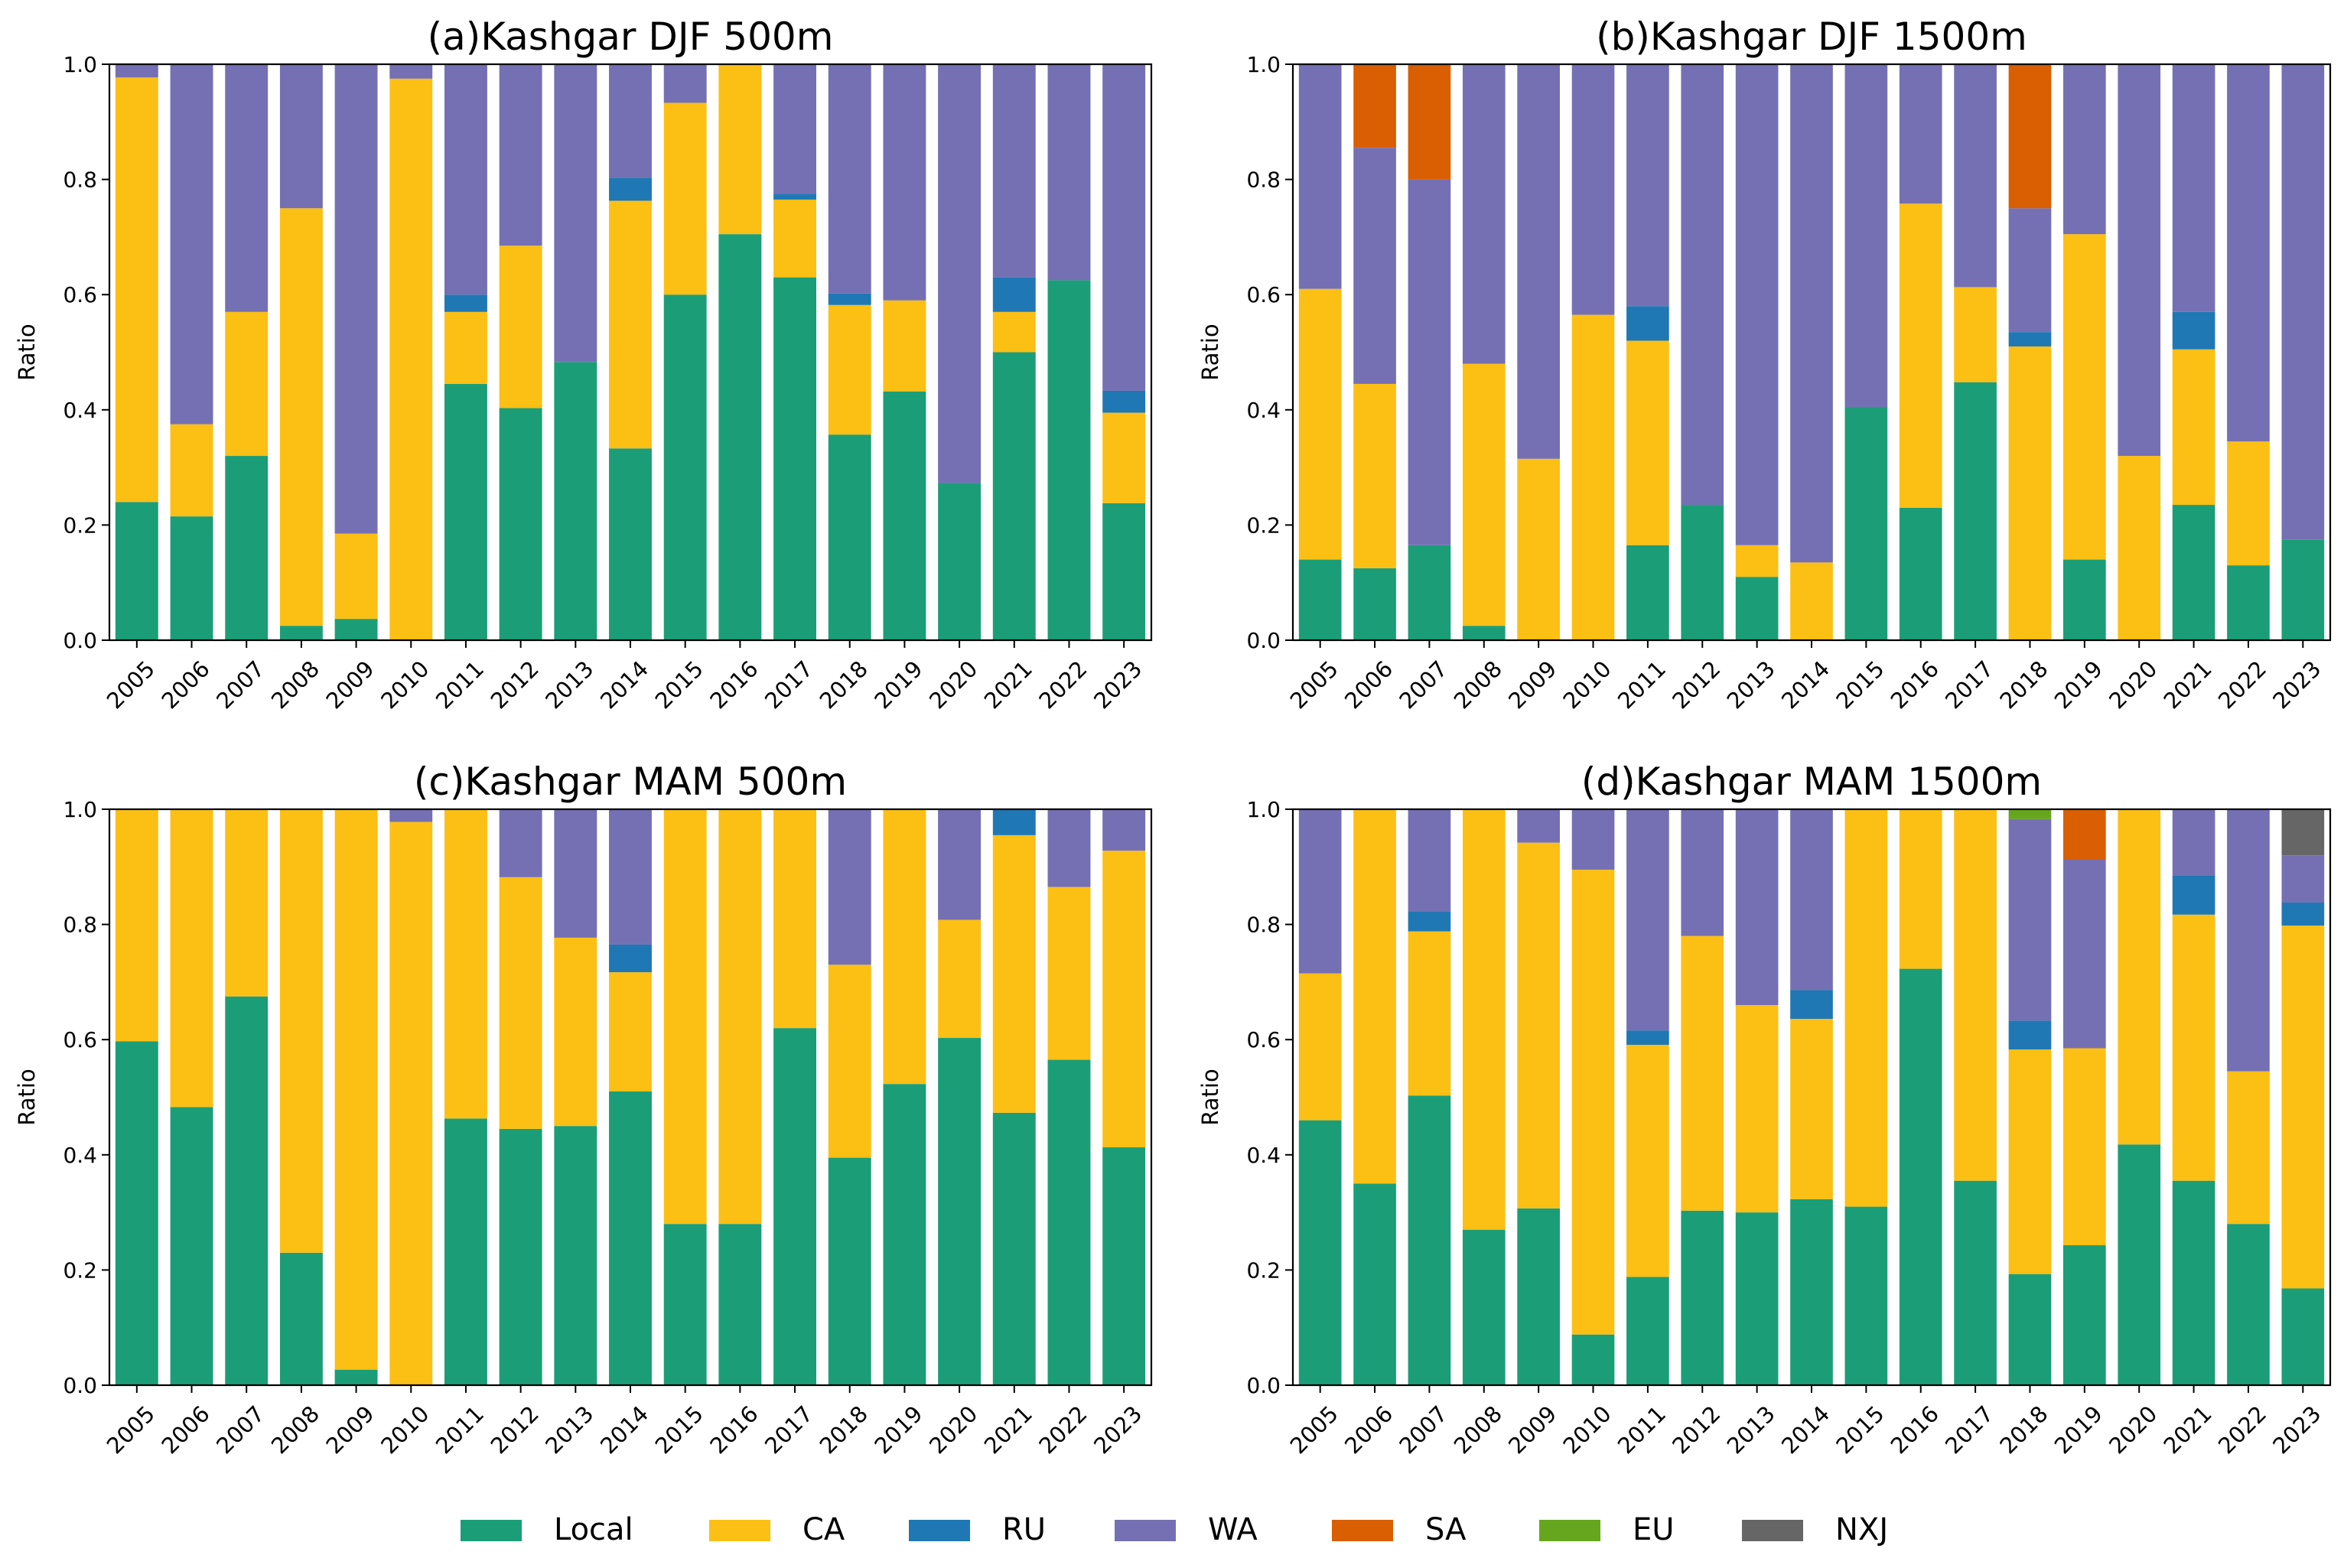  What do you see at coordinates (301, 137) in the screenshot?
I see `bar-wa-2008` at bounding box center [301, 137].